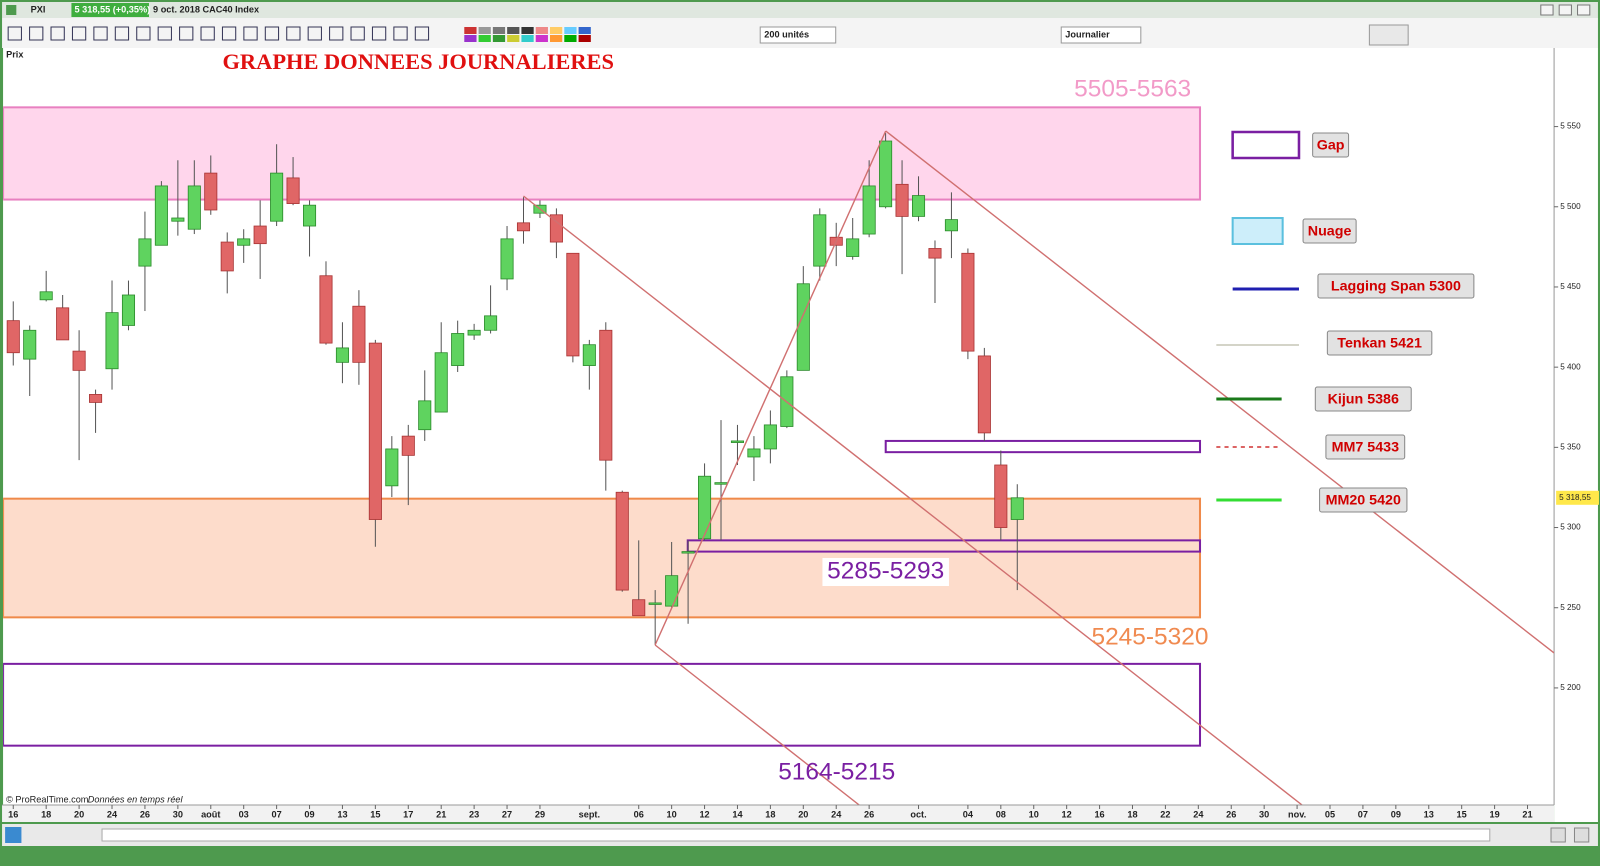 This screenshot has width=1600, height=866. Describe the element at coordinates (1558, 835) in the screenshot. I see `zoom-out-button` at that location.